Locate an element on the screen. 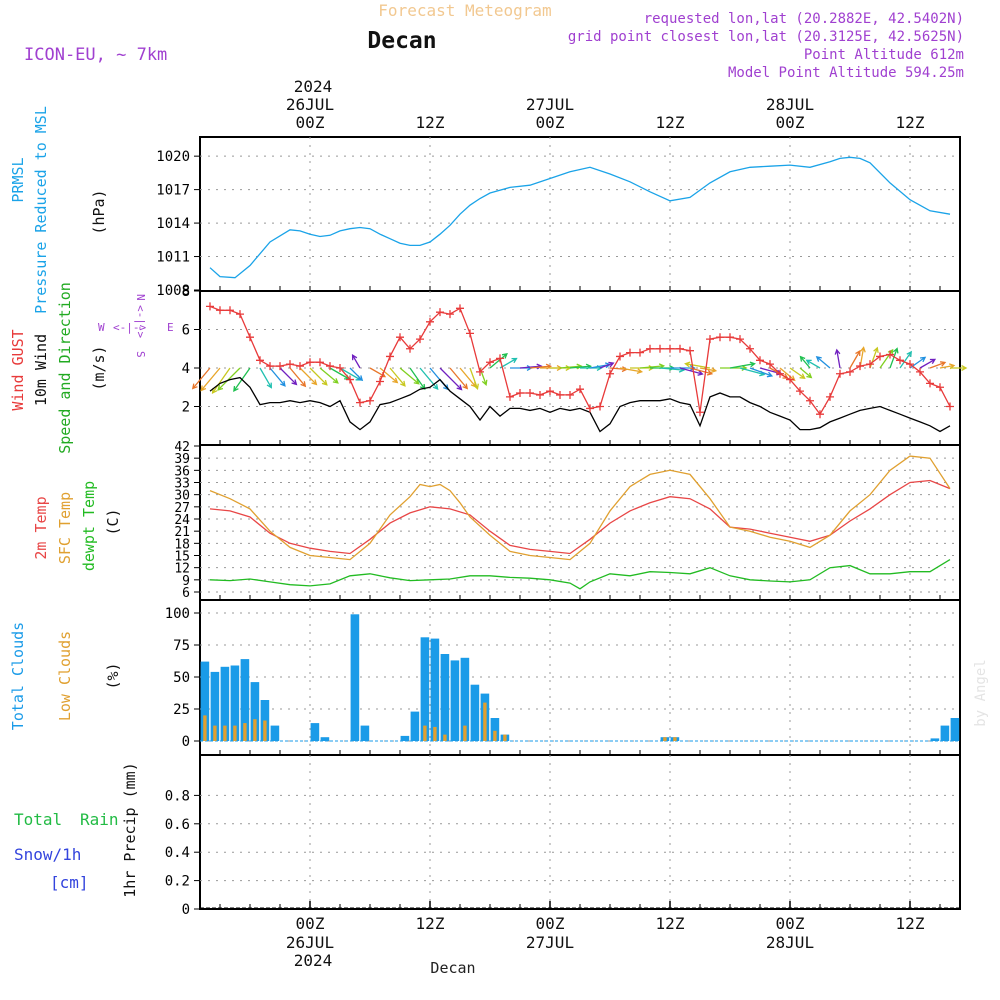 The height and width of the screenshot is (1000, 1000). pressure-label-prmsl: PRMSL is located at coordinates (18, 179).